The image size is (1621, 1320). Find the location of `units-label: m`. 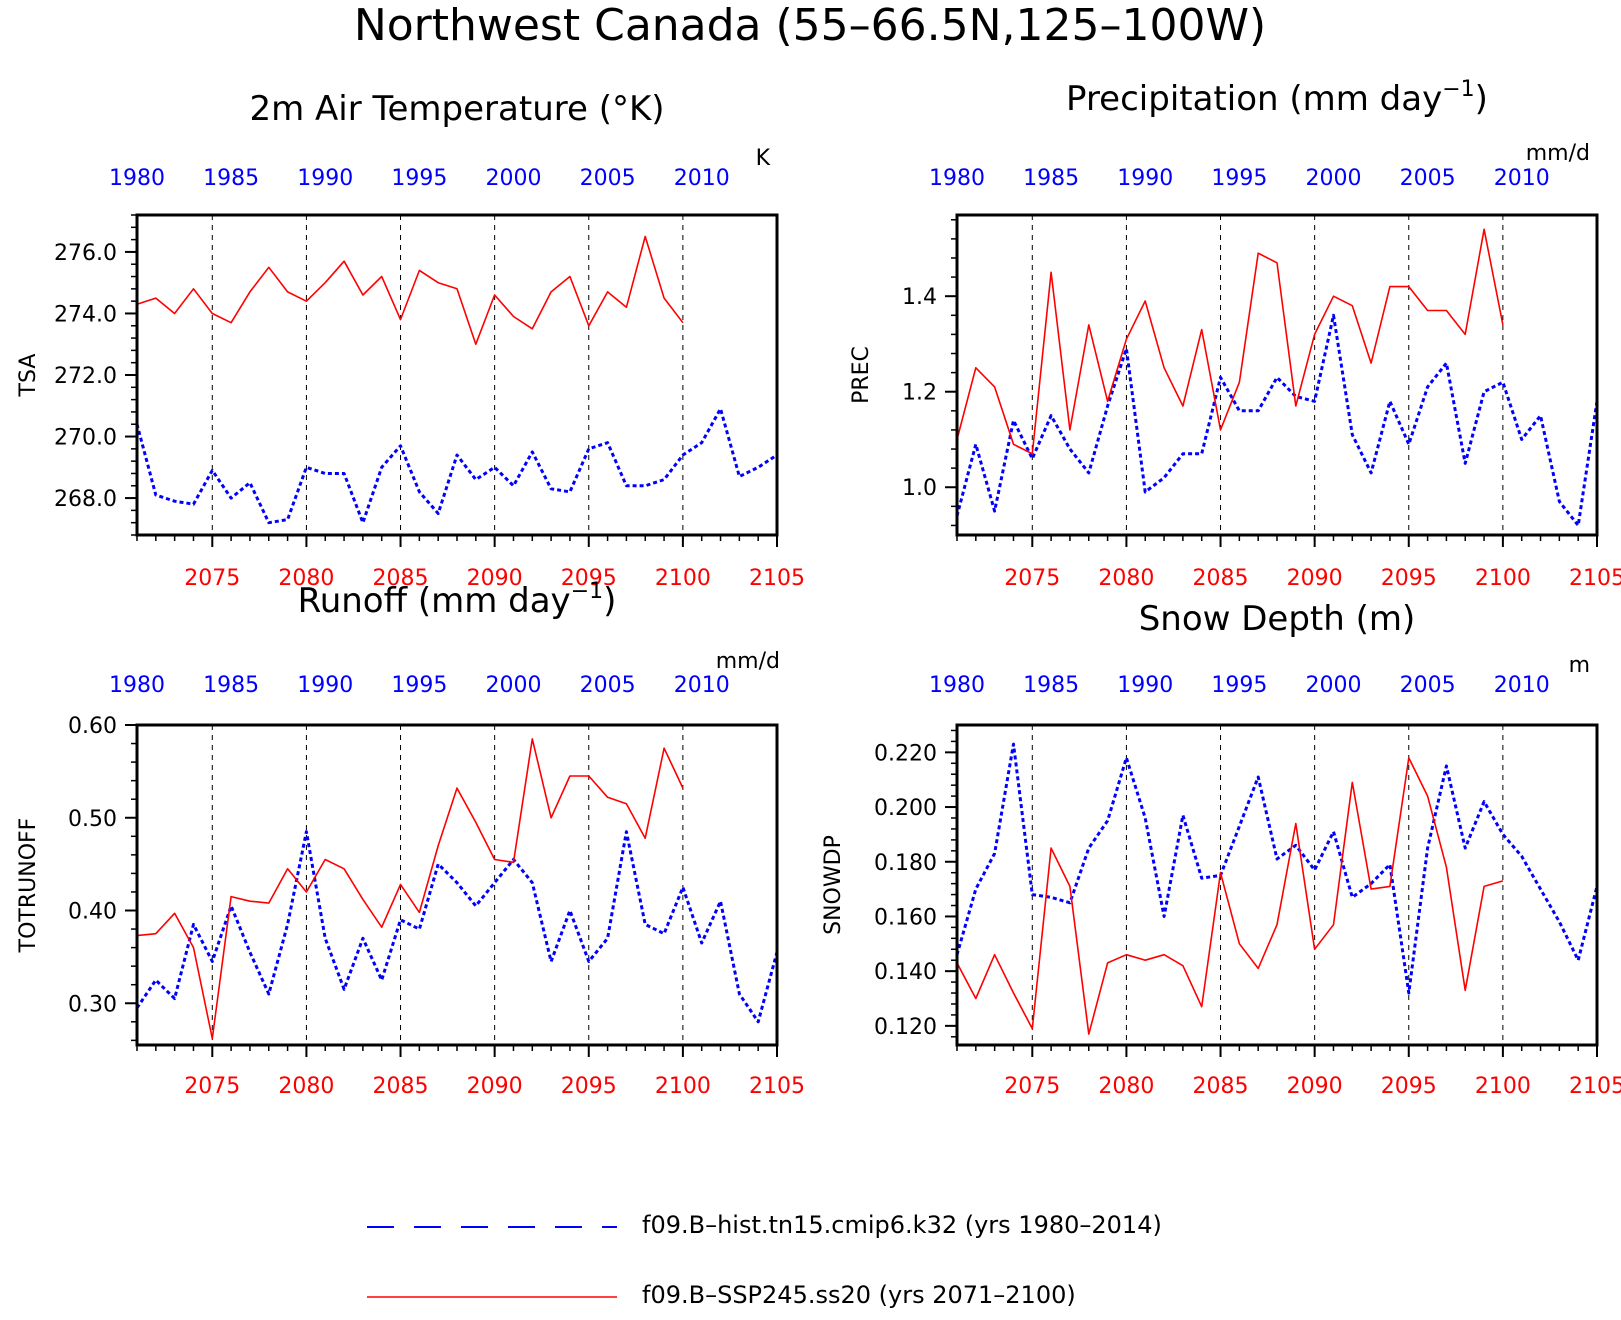

units-label: m is located at coordinates (1579, 665).